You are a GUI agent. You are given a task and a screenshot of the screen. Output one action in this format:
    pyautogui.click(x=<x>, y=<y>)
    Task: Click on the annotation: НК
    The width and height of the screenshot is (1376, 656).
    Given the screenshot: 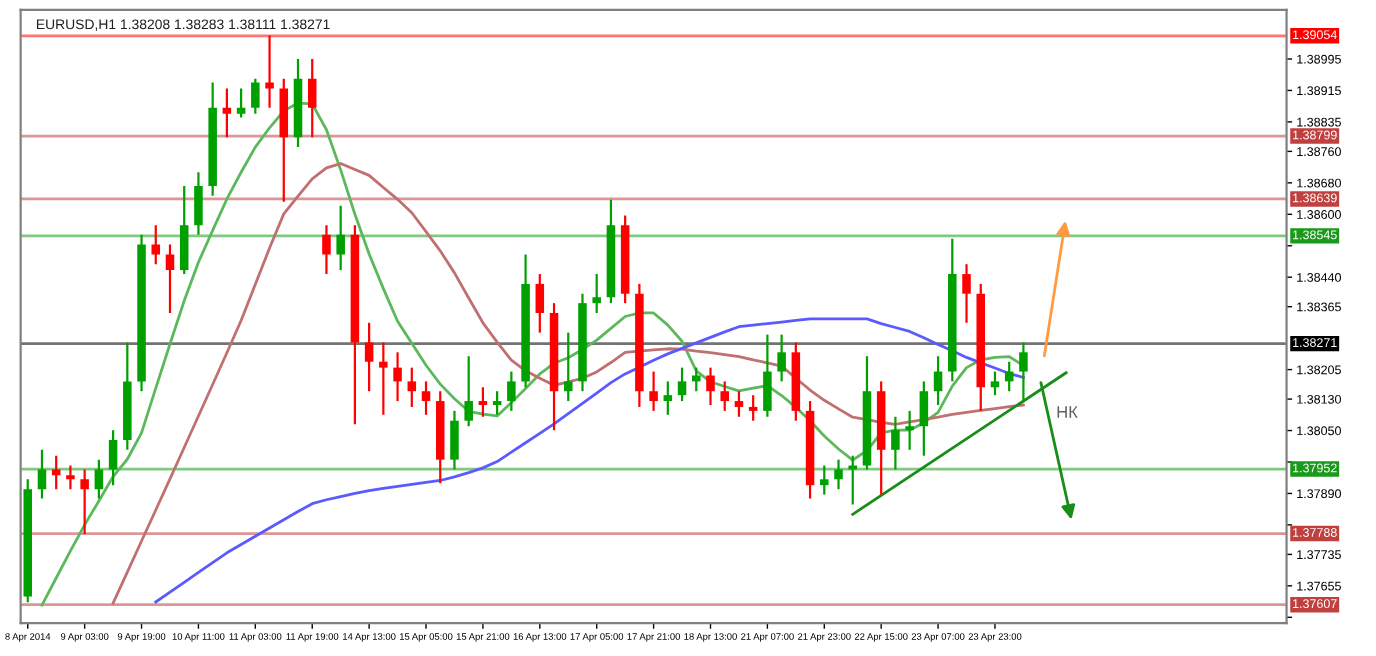 What is the action you would take?
    pyautogui.click(x=1067, y=412)
    